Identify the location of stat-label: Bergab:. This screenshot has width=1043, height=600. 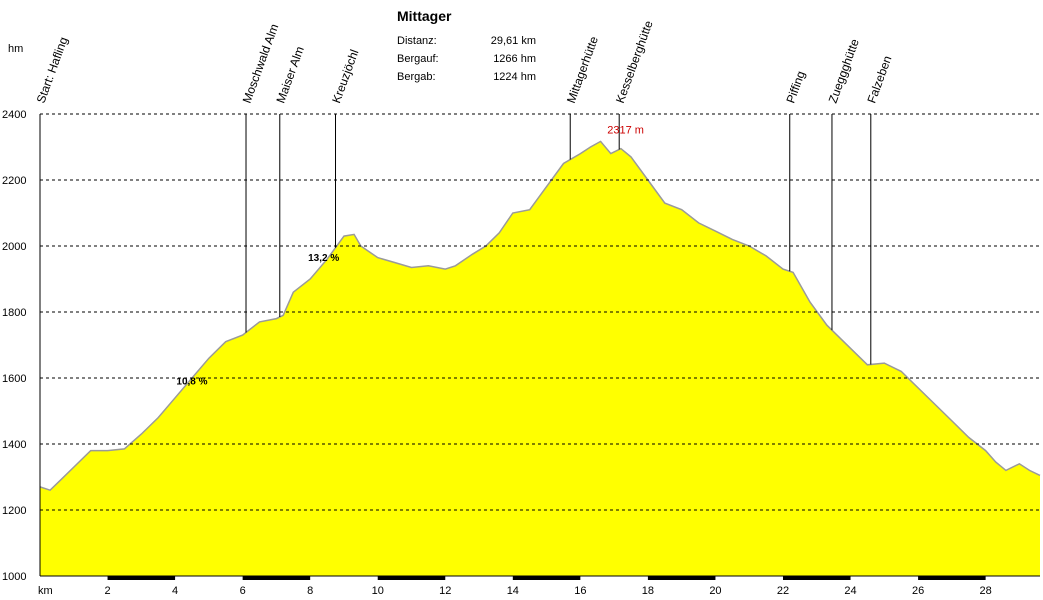
(416, 77).